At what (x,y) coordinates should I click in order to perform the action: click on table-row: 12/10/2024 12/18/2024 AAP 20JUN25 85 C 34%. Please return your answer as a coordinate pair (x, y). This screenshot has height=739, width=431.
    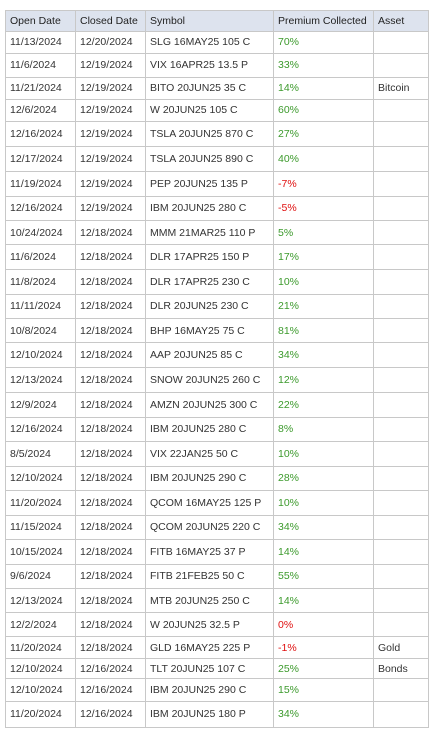
    Looking at the image, I should click on (217, 355).